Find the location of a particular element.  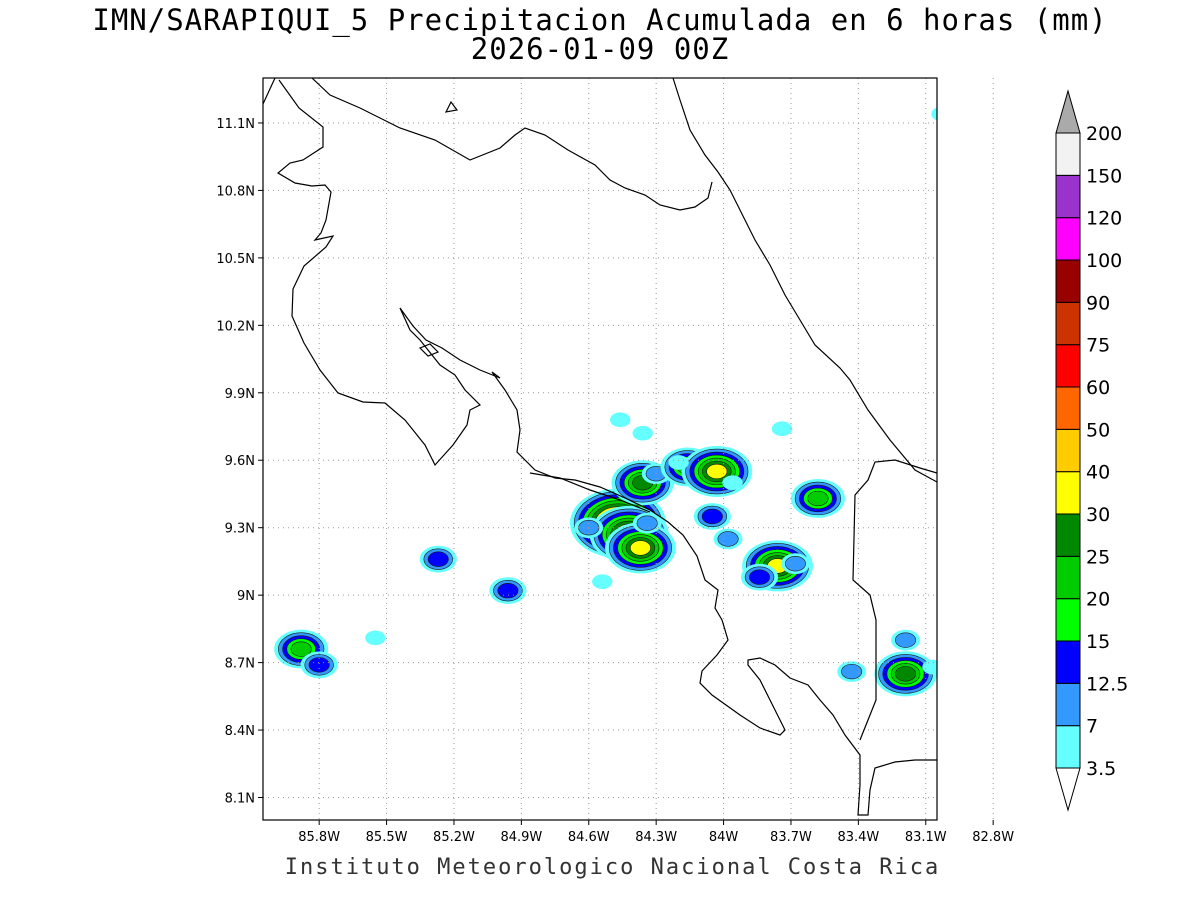

colorbar-label: 150 is located at coordinates (1104, 176).